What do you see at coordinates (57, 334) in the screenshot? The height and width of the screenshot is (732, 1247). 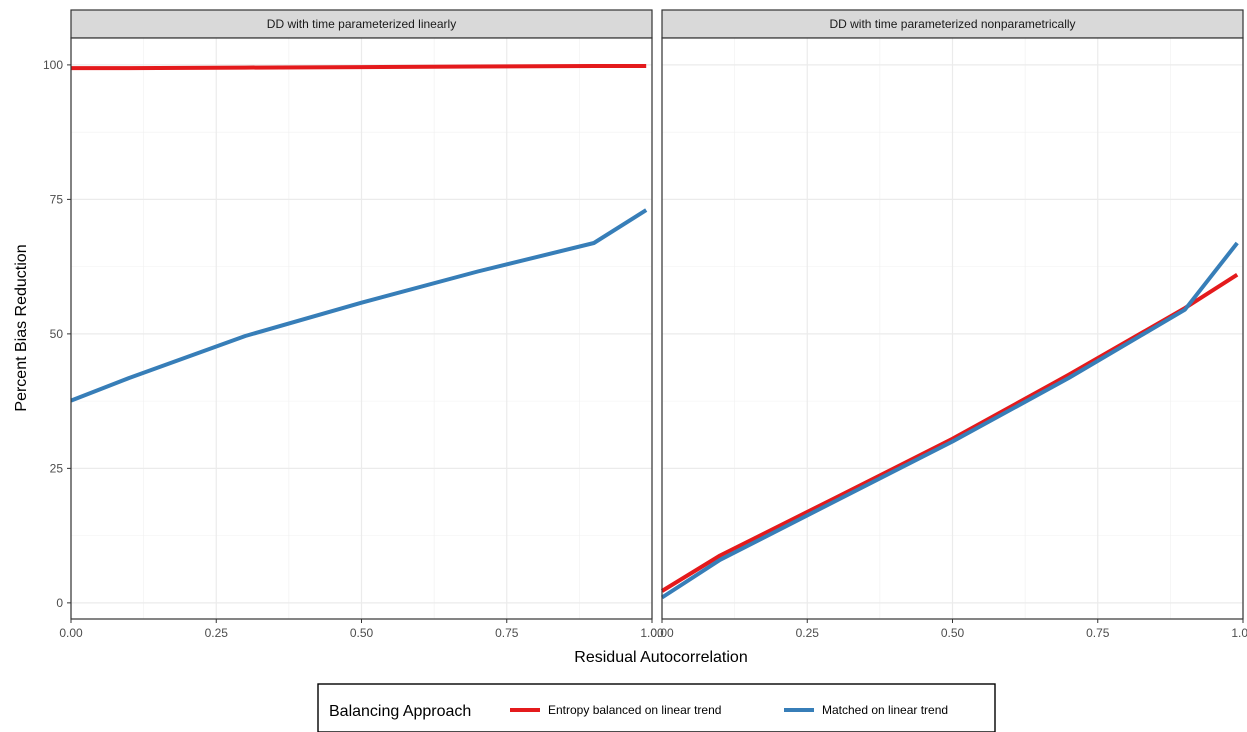 I see `y-tick-label: 50` at bounding box center [57, 334].